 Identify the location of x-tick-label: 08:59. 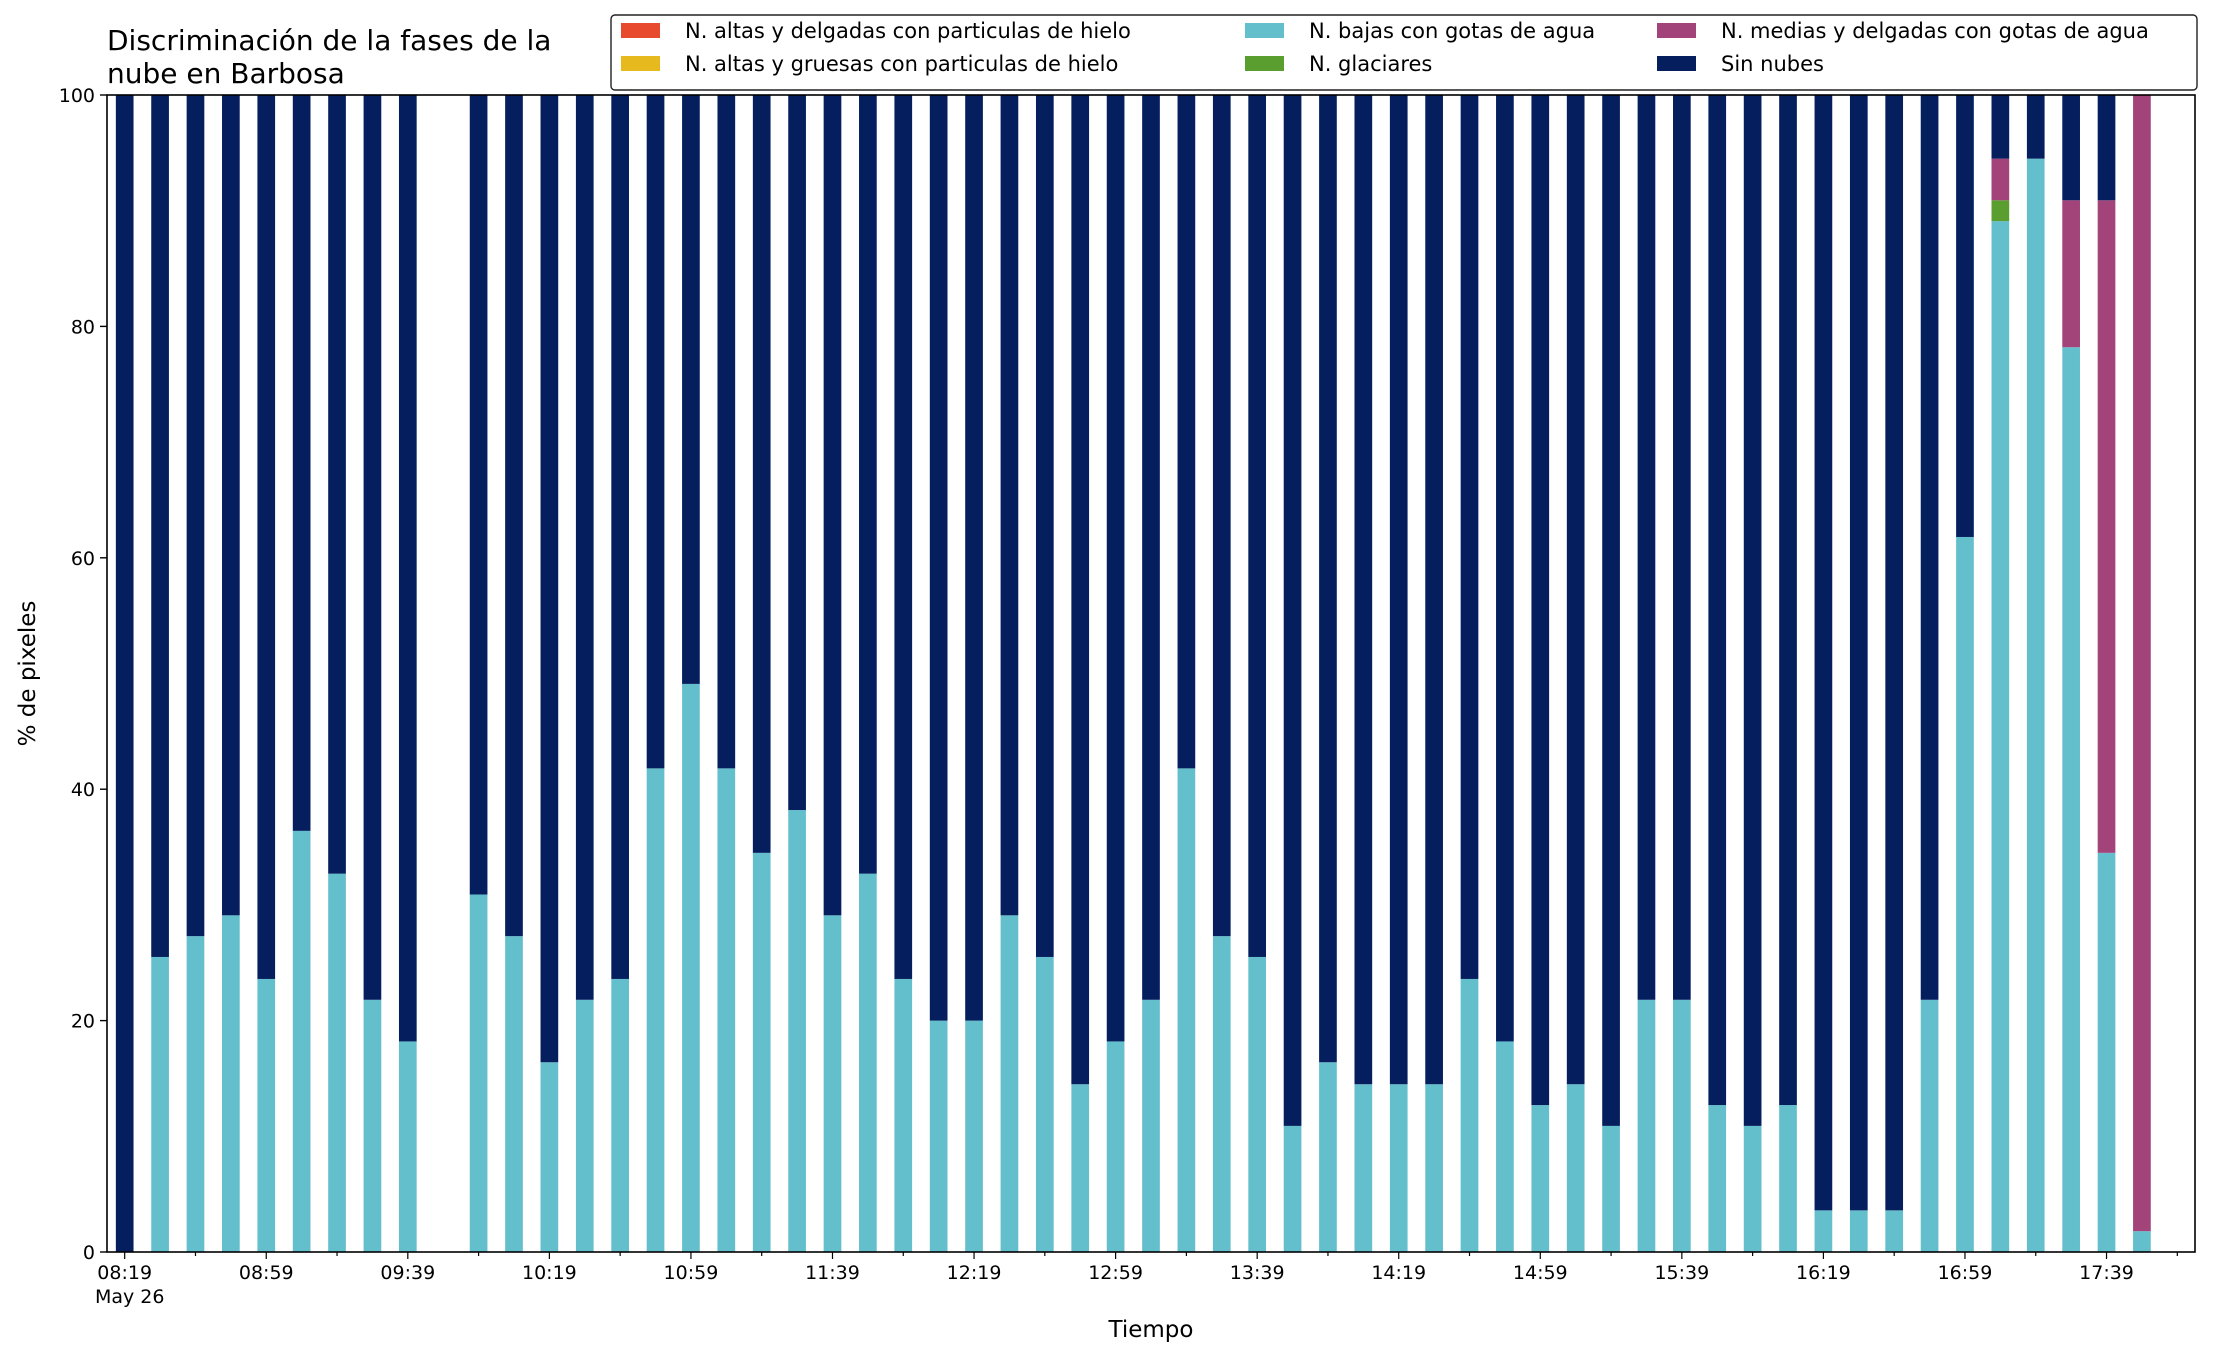
(266, 1273).